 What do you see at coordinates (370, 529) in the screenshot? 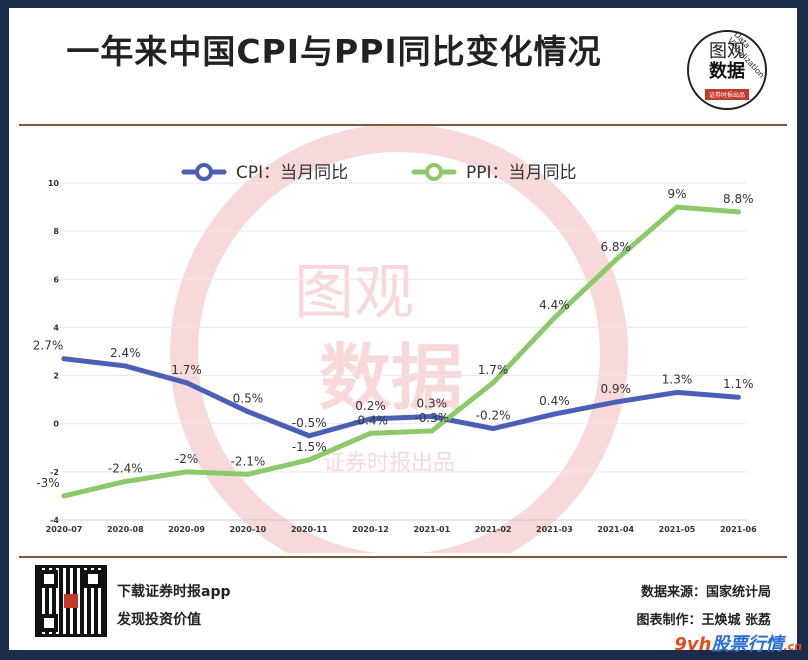
I see `x-tick-label: 2020-12` at bounding box center [370, 529].